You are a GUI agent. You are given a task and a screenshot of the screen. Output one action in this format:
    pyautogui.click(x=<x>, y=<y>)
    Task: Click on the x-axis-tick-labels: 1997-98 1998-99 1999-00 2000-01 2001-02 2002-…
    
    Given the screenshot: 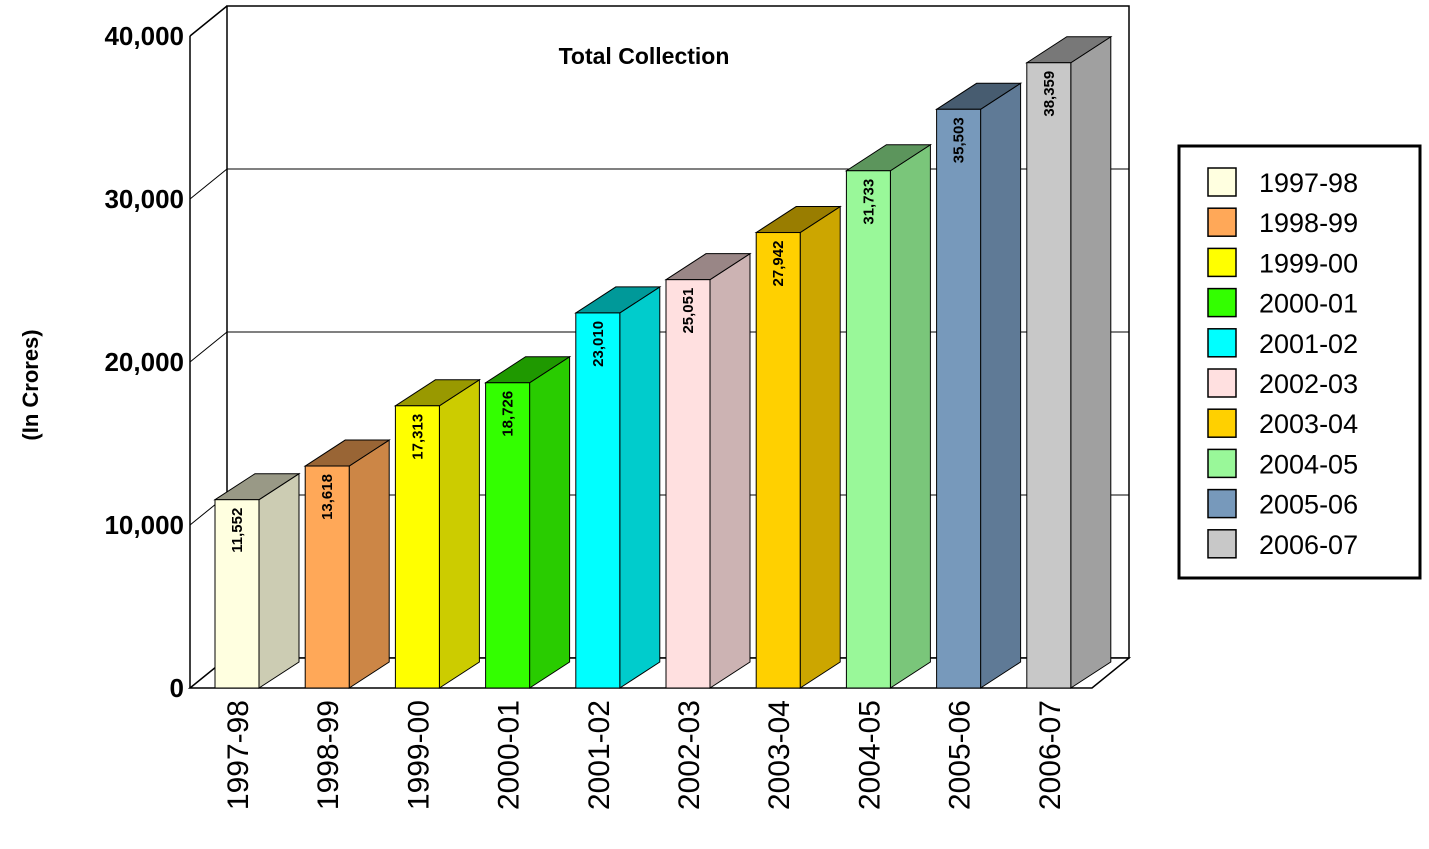 What is the action you would take?
    pyautogui.click(x=644, y=755)
    